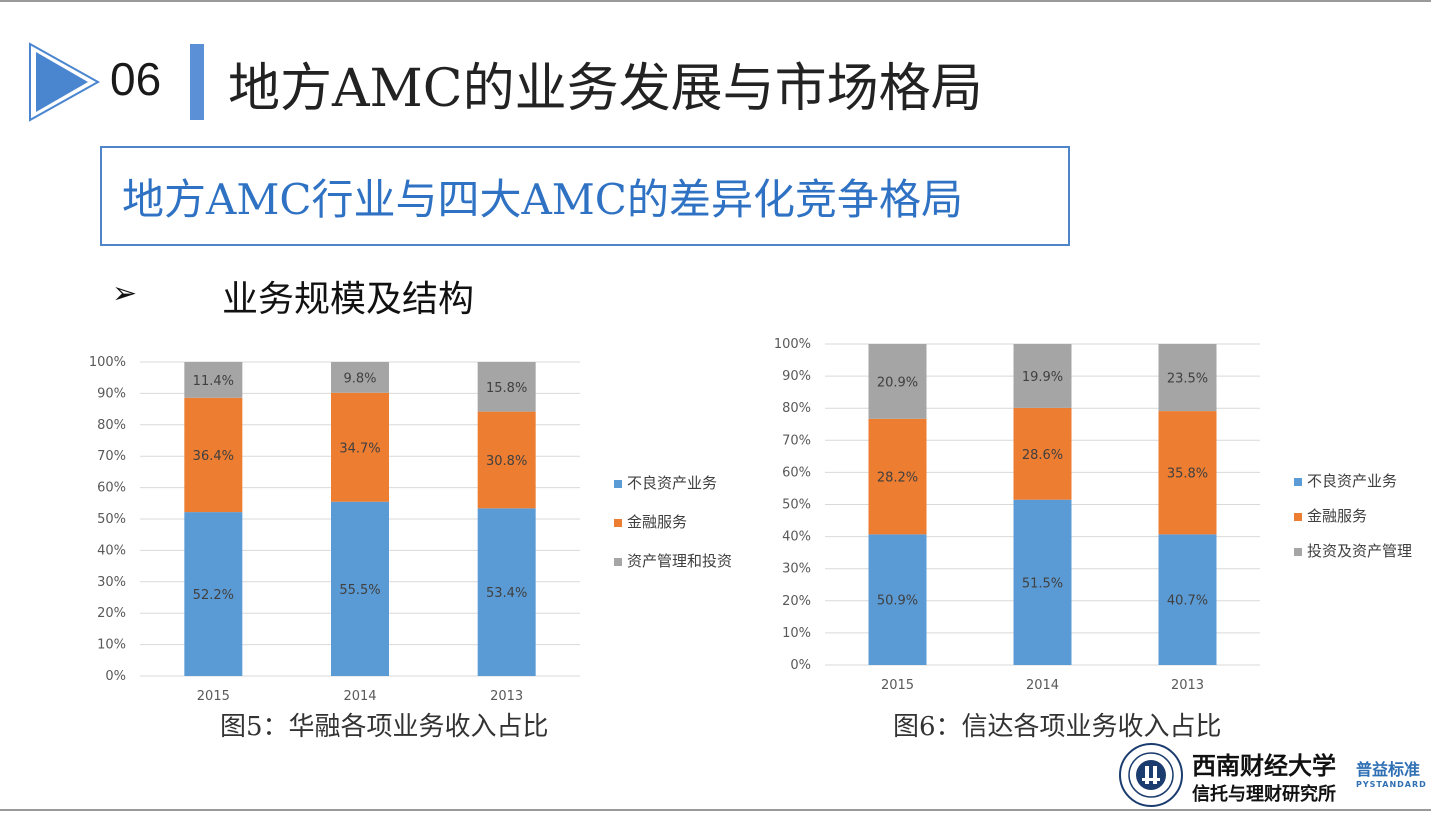 The image size is (1431, 813). I want to click on university-seal-icon, so click(1151, 775).